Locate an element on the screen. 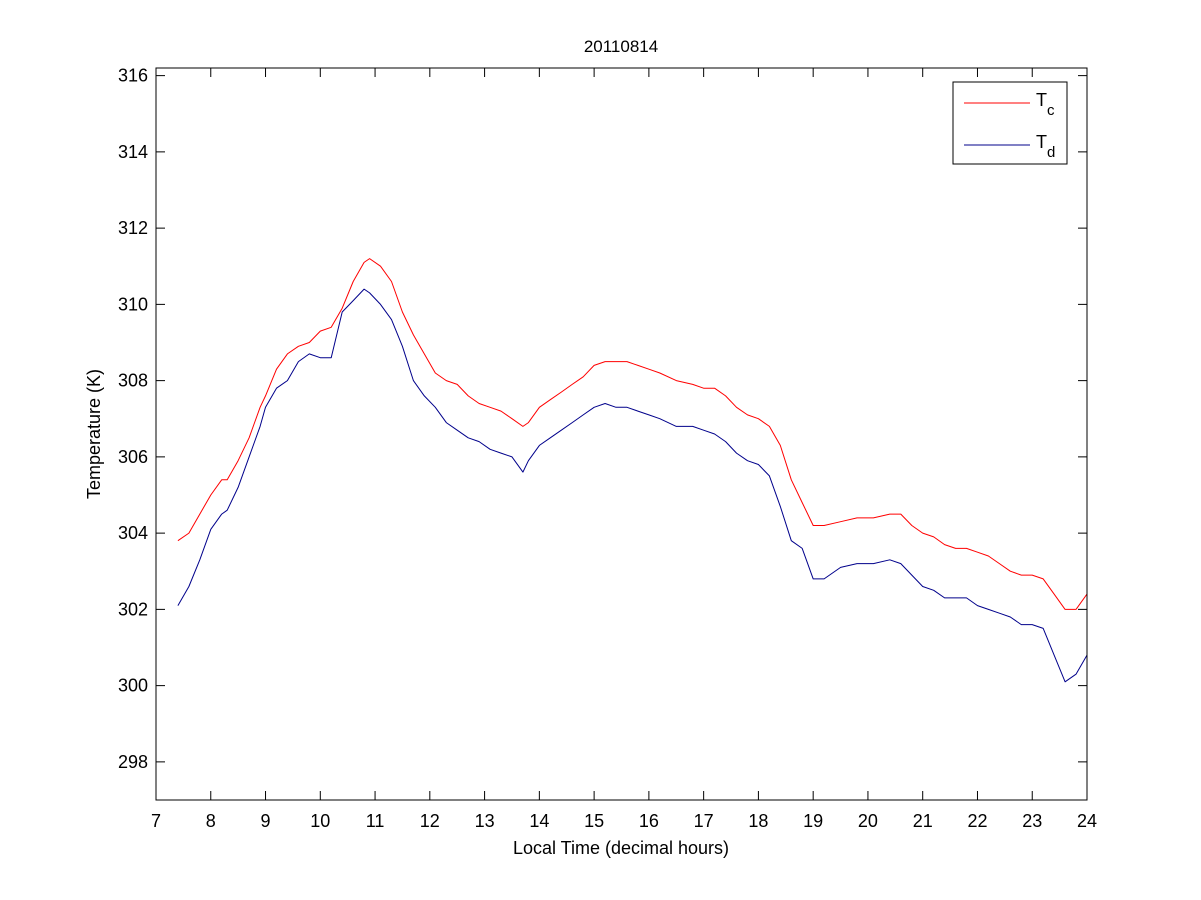  x-tick-label: 10 is located at coordinates (320, 821).